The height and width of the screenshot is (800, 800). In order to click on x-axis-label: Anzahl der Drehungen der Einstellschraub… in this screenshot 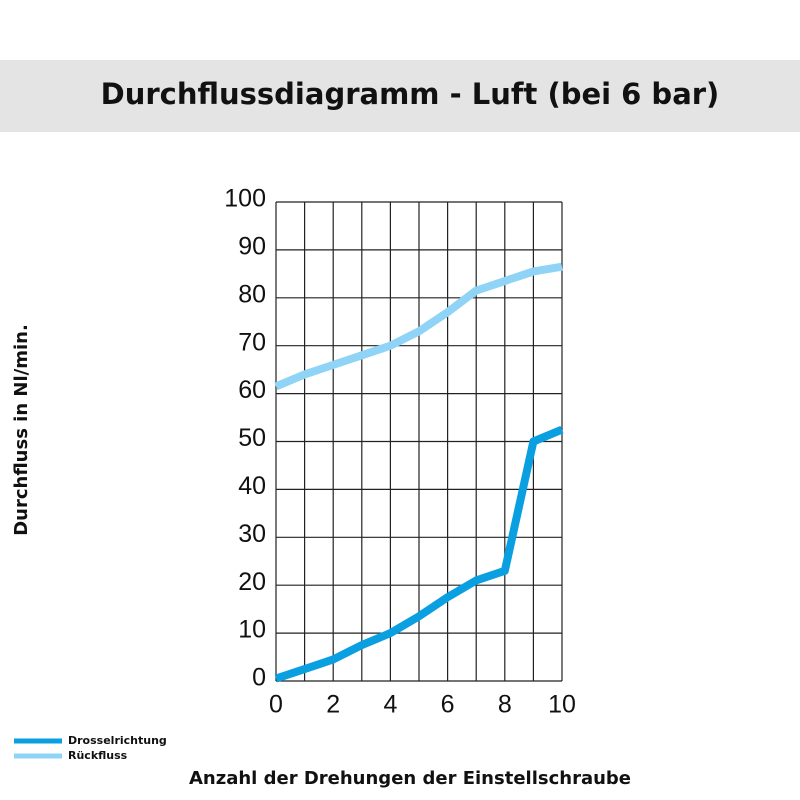, I will do `click(410, 778)`.